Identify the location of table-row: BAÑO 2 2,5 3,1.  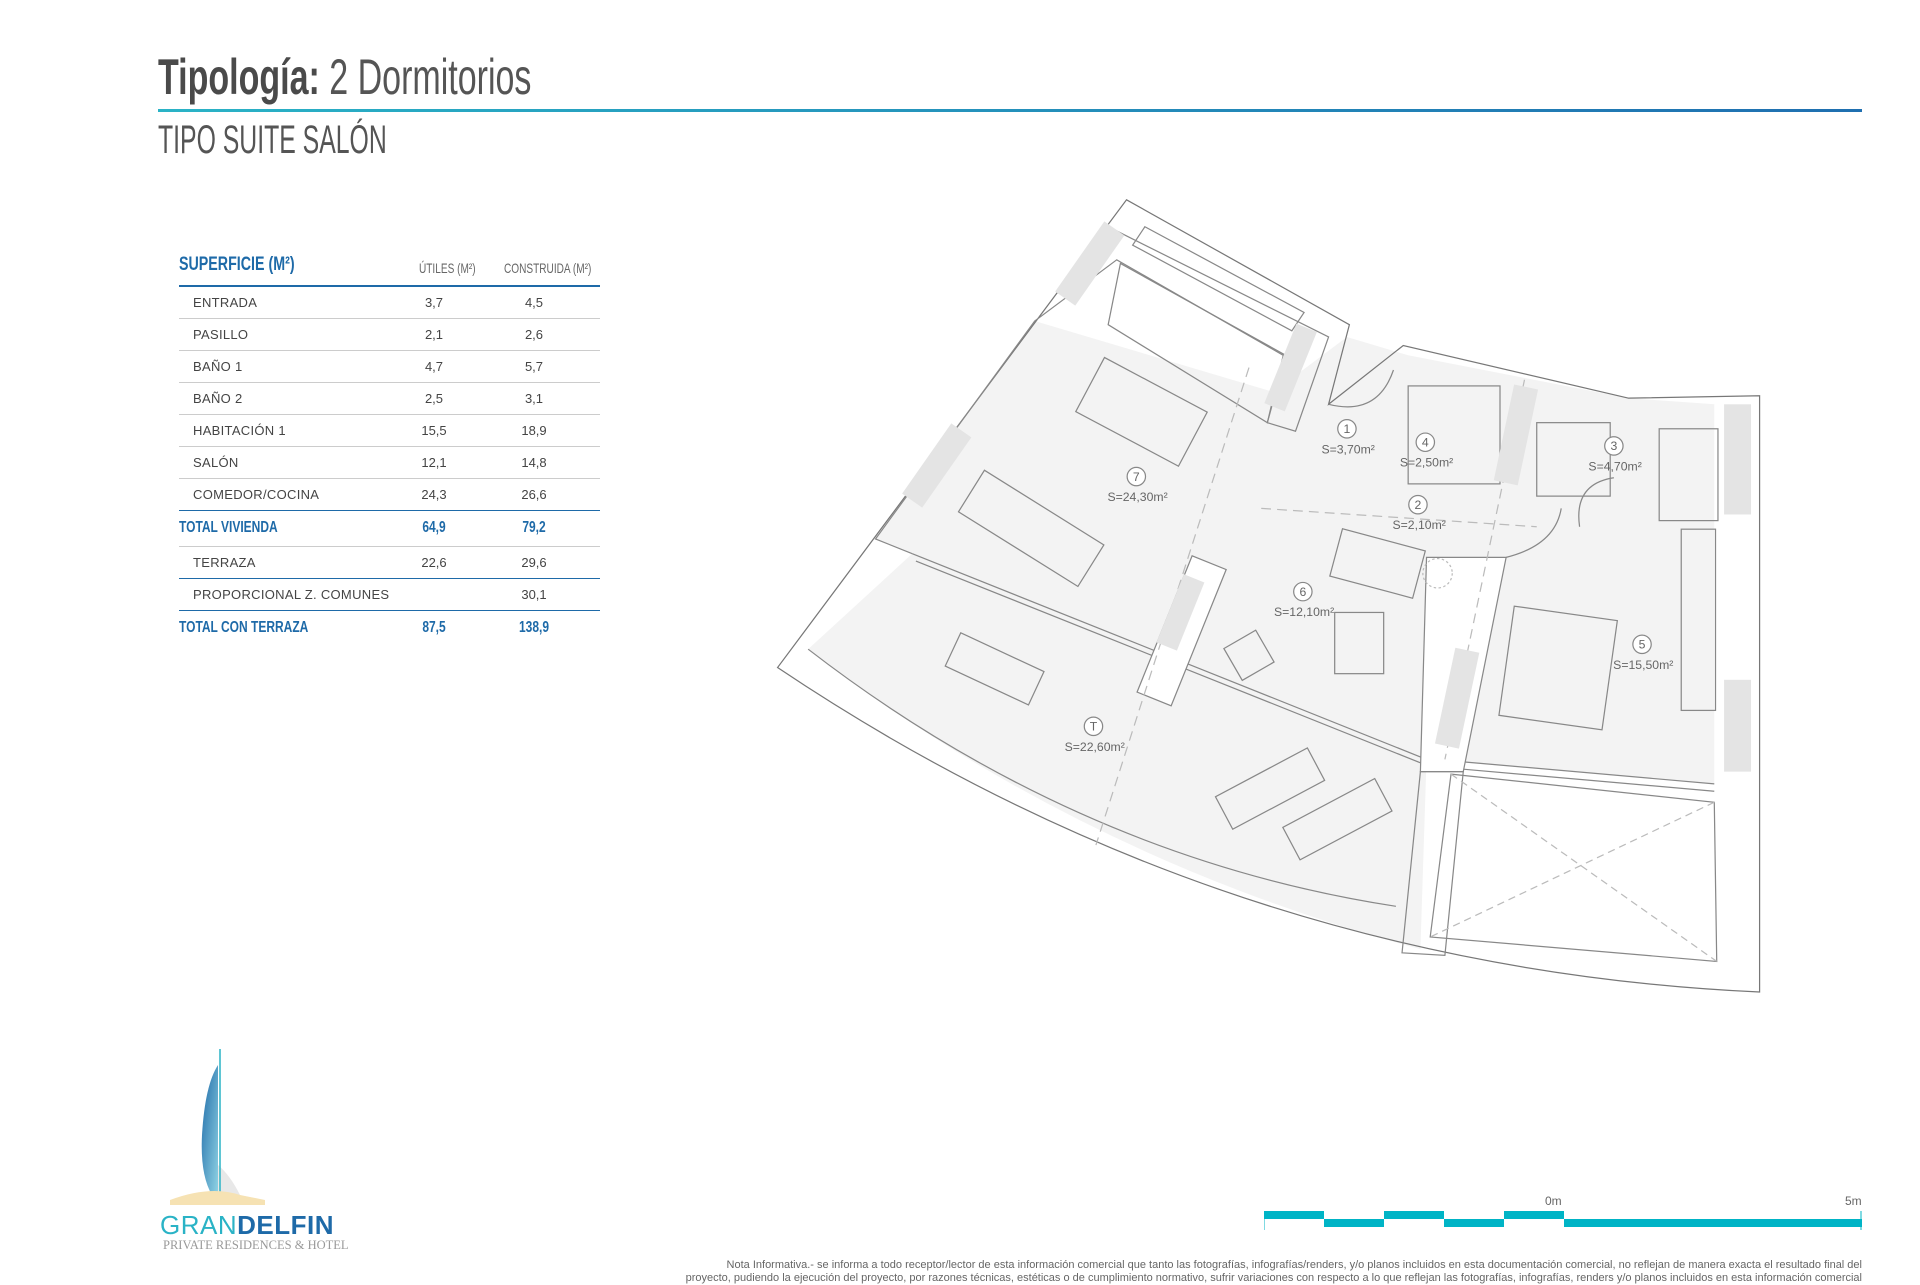
(389, 399).